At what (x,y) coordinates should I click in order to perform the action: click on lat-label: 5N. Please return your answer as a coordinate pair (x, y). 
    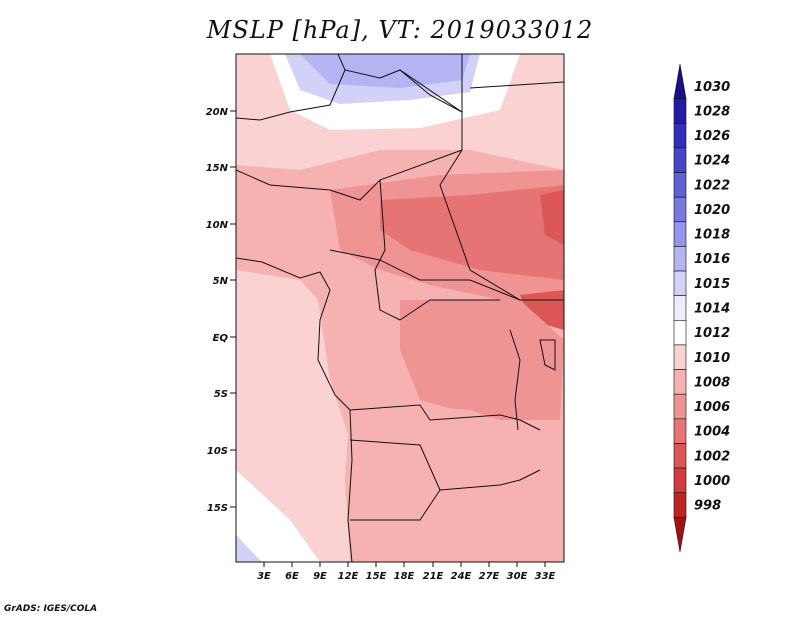
    Looking at the image, I should click on (221, 281).